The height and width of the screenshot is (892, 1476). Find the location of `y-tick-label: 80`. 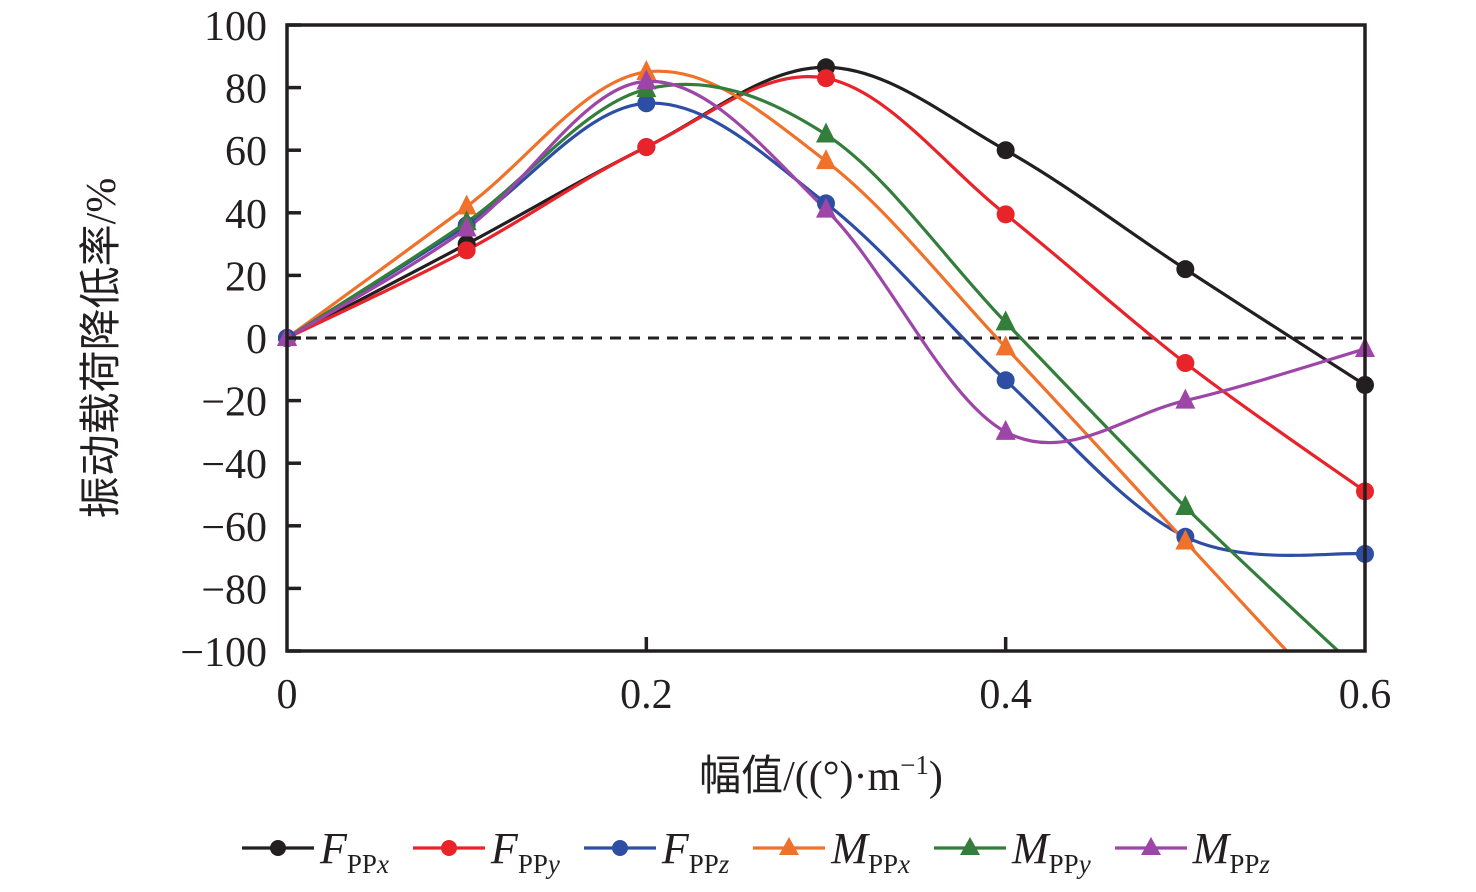

y-tick-label: 80 is located at coordinates (246, 90).